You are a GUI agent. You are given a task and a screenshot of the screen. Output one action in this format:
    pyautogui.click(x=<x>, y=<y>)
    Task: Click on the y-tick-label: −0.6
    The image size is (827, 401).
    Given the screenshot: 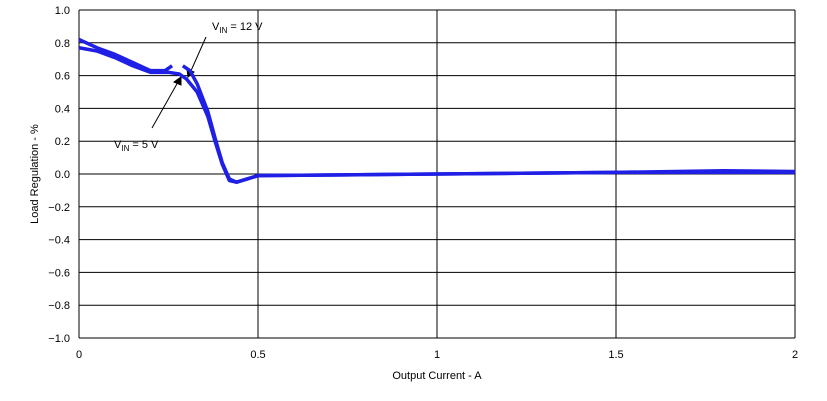 What is the action you would take?
    pyautogui.click(x=59, y=273)
    